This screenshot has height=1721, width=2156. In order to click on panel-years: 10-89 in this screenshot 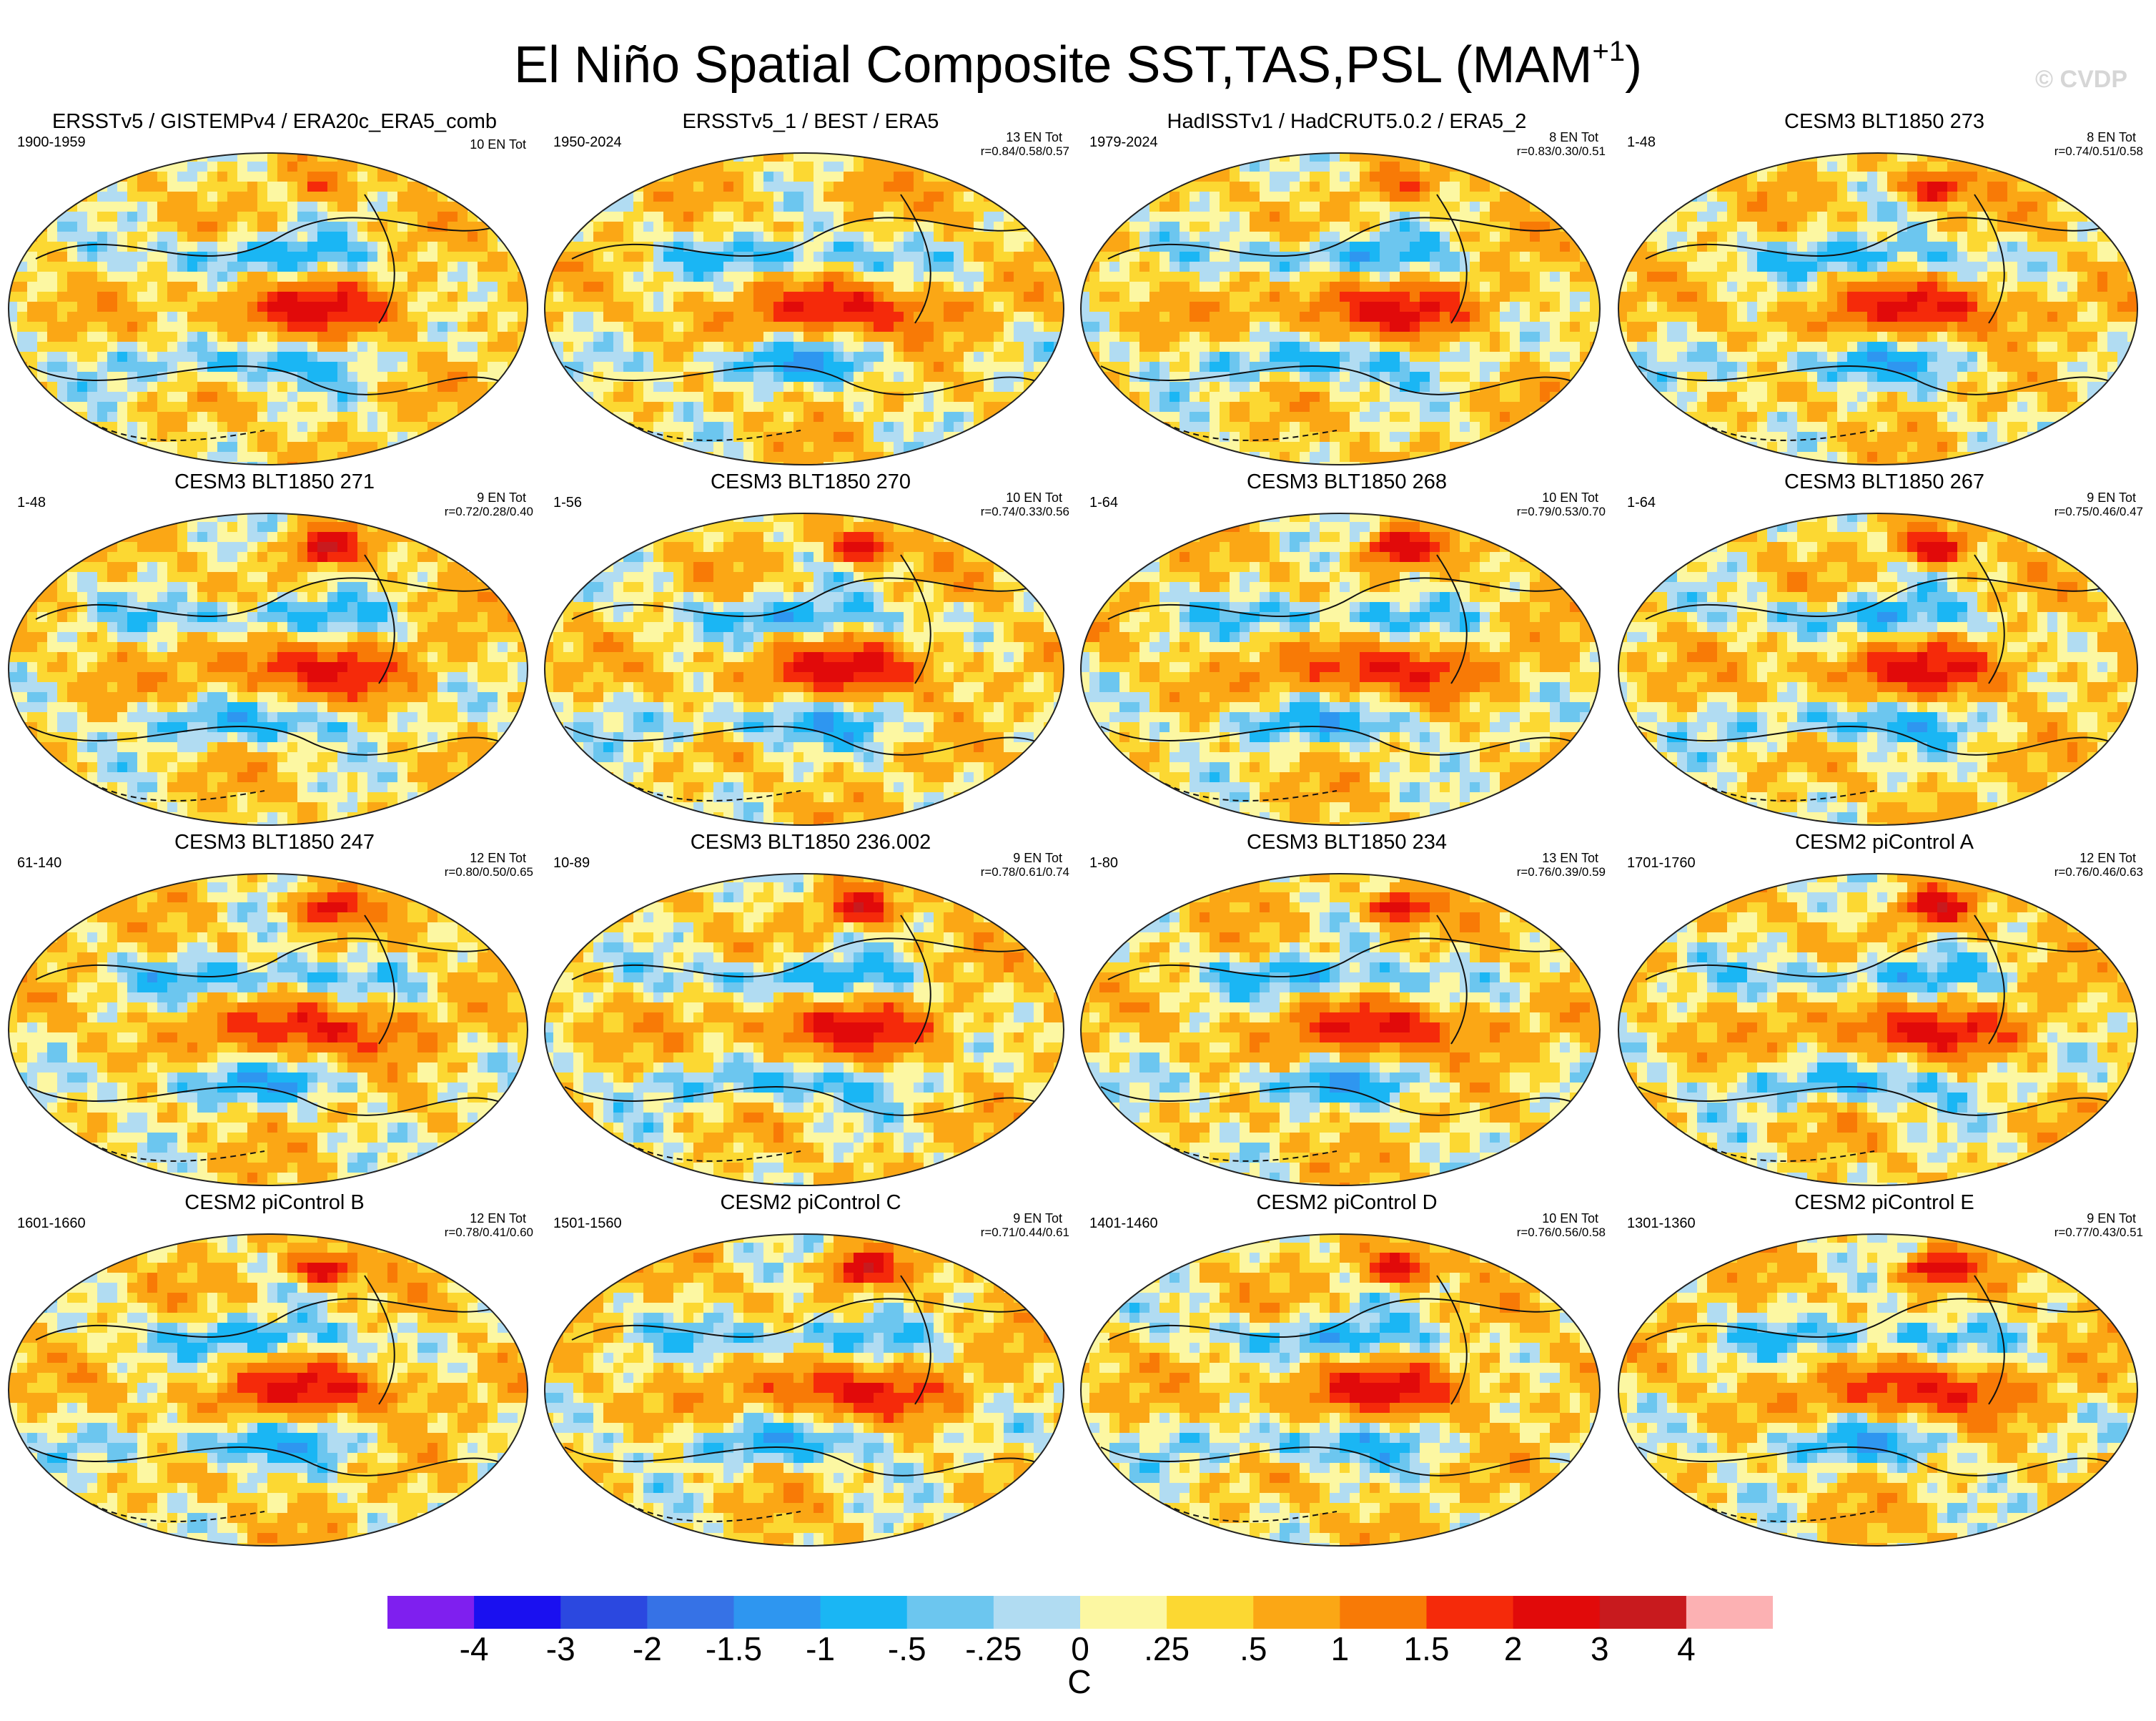, I will do `click(571, 864)`.